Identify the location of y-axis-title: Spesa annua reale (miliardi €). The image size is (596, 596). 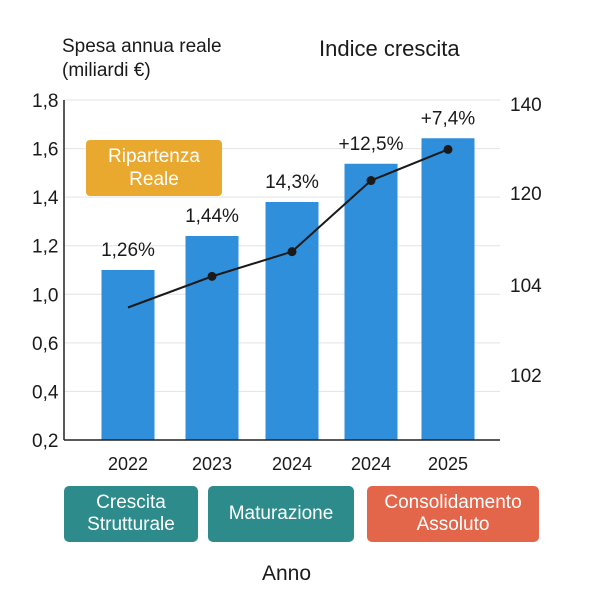
(142, 59).